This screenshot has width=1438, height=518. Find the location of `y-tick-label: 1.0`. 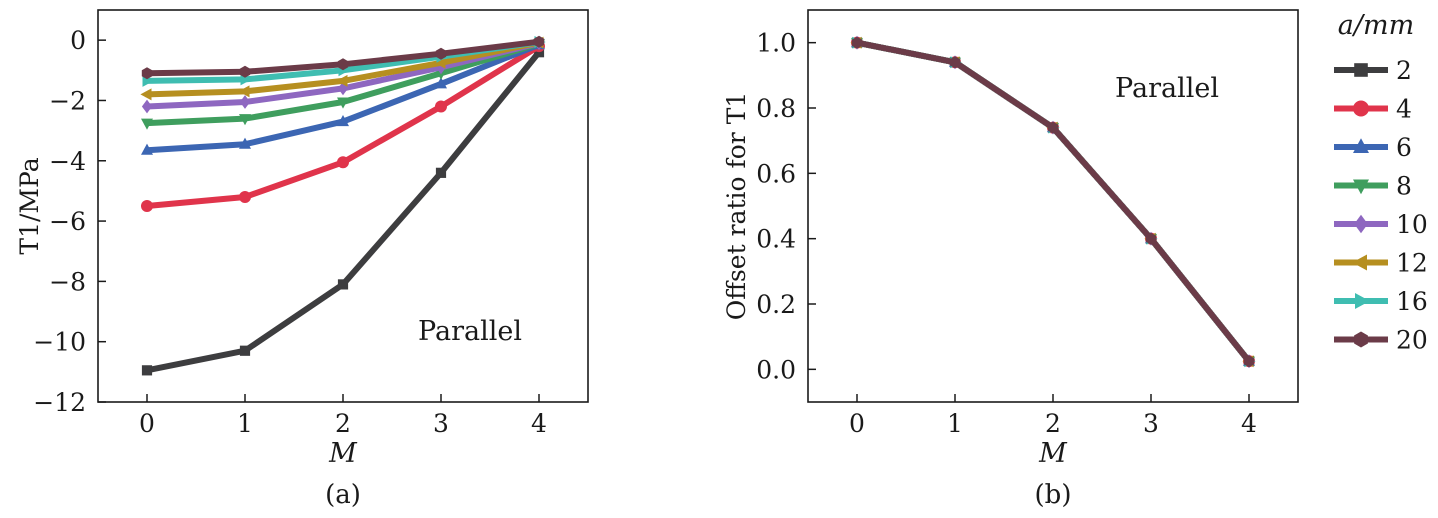

y-tick-label: 1.0 is located at coordinates (776, 43).